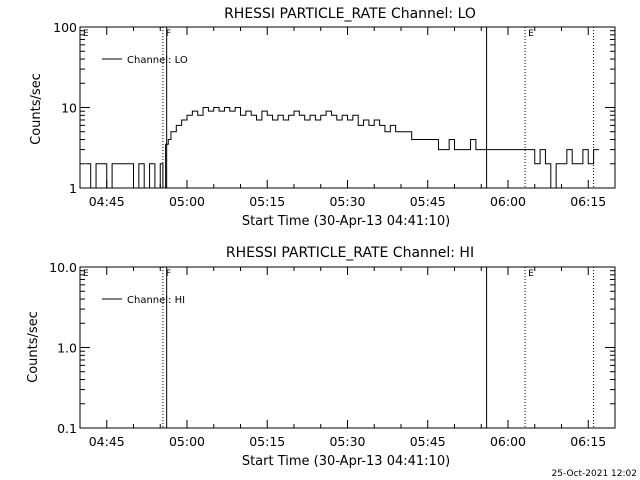  Describe the element at coordinates (156, 300) in the screenshot. I see `legend-label: Channel: HI` at that location.